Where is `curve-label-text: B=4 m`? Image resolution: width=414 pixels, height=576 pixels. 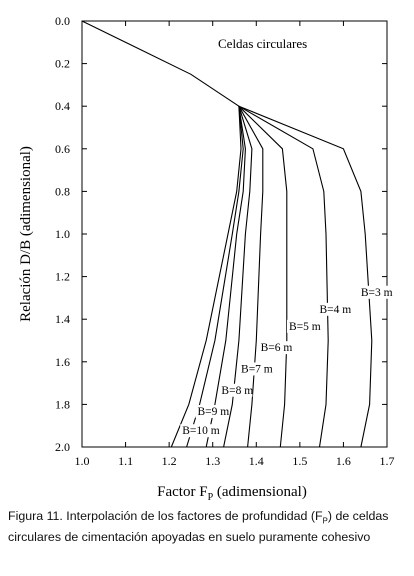 curve-label-text: B=4 m is located at coordinates (335, 310).